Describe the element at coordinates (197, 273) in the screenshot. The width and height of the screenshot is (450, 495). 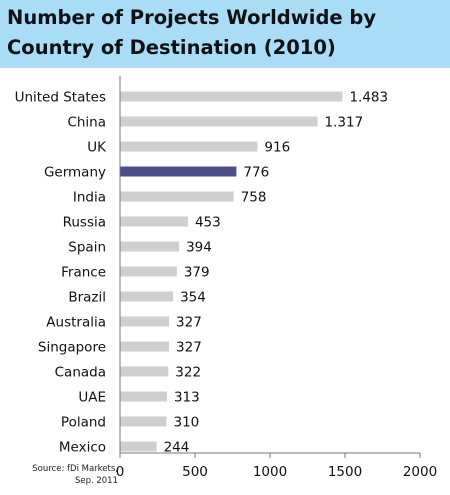
I see `data-label-france: 379` at that location.